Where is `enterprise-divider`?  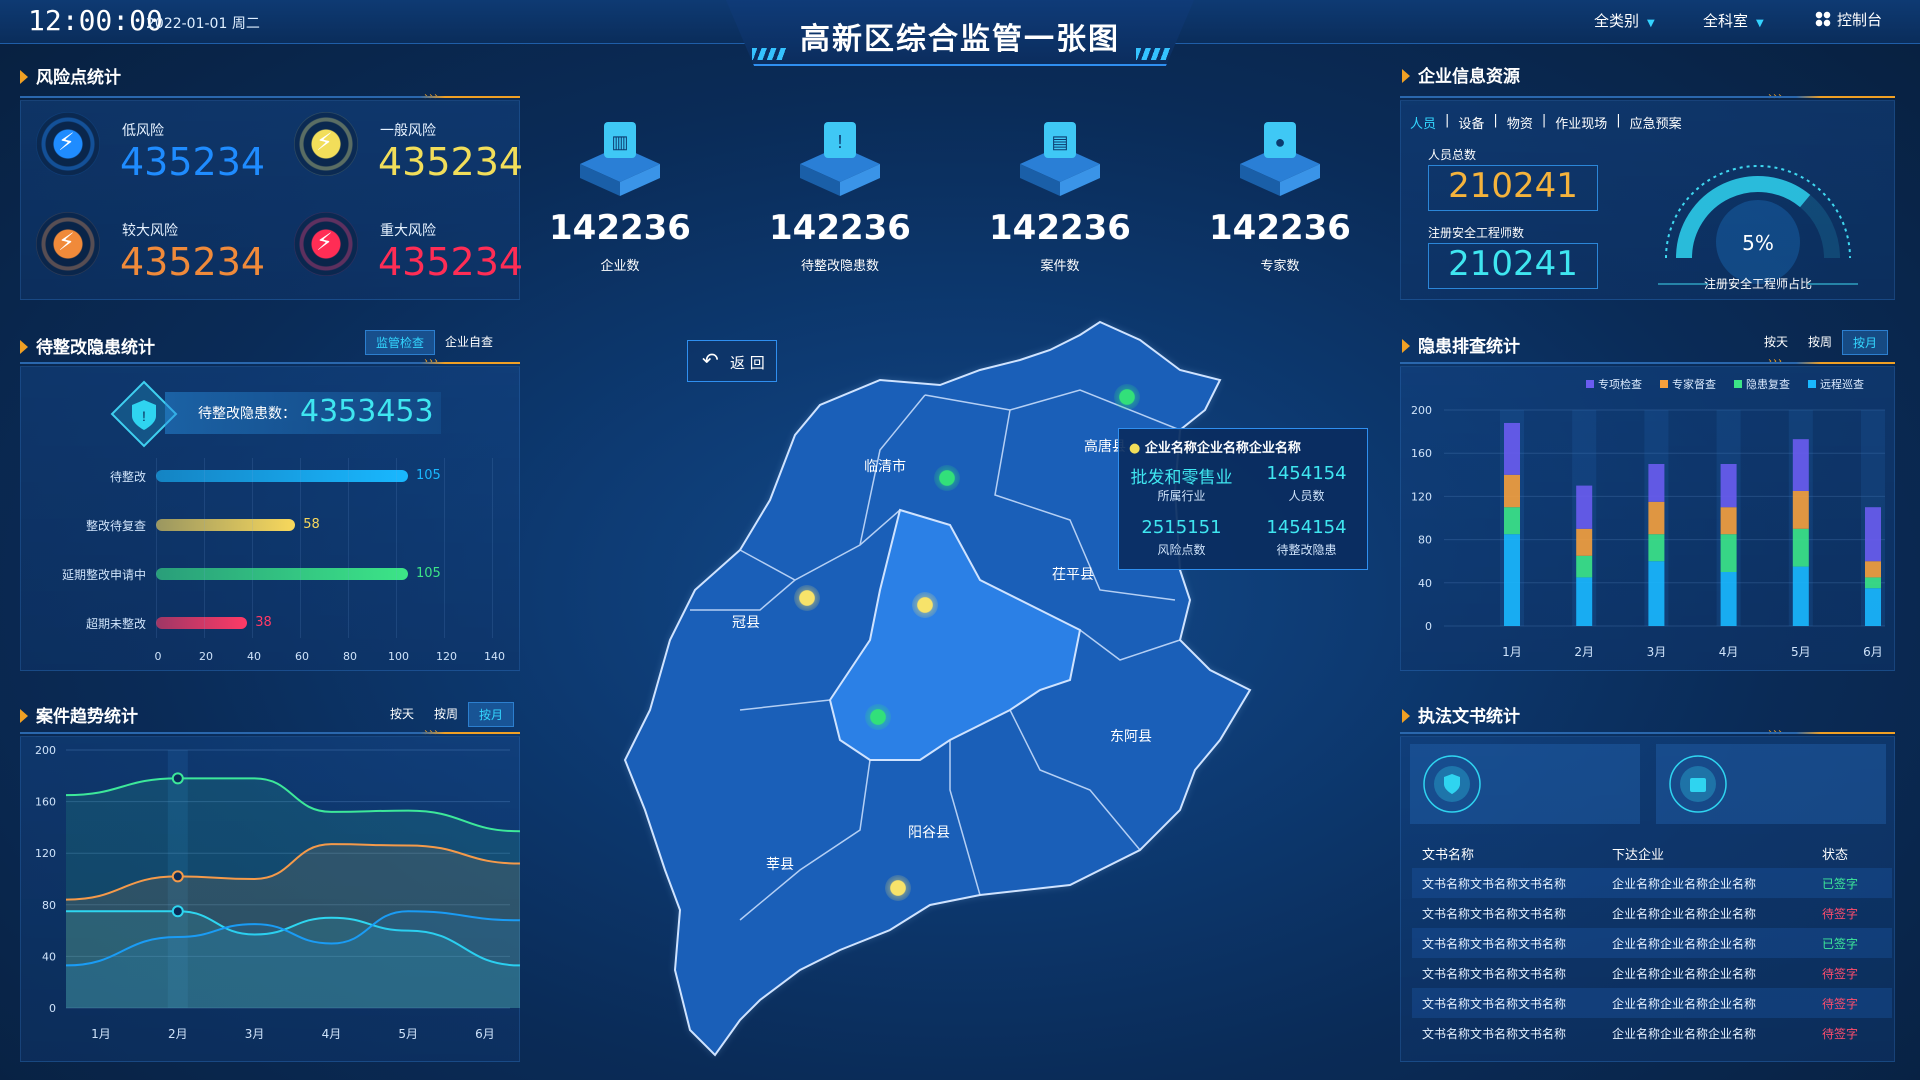 enterprise-divider is located at coordinates (1647, 97).